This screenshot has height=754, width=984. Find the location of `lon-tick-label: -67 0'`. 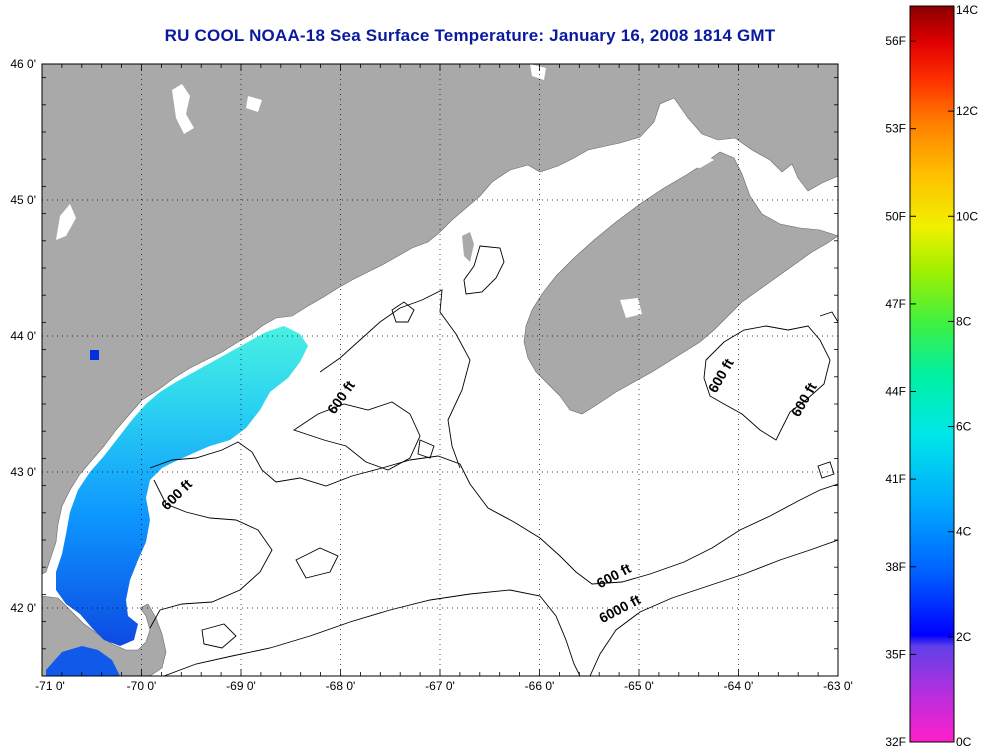

lon-tick-label: -67 0' is located at coordinates (440, 686).